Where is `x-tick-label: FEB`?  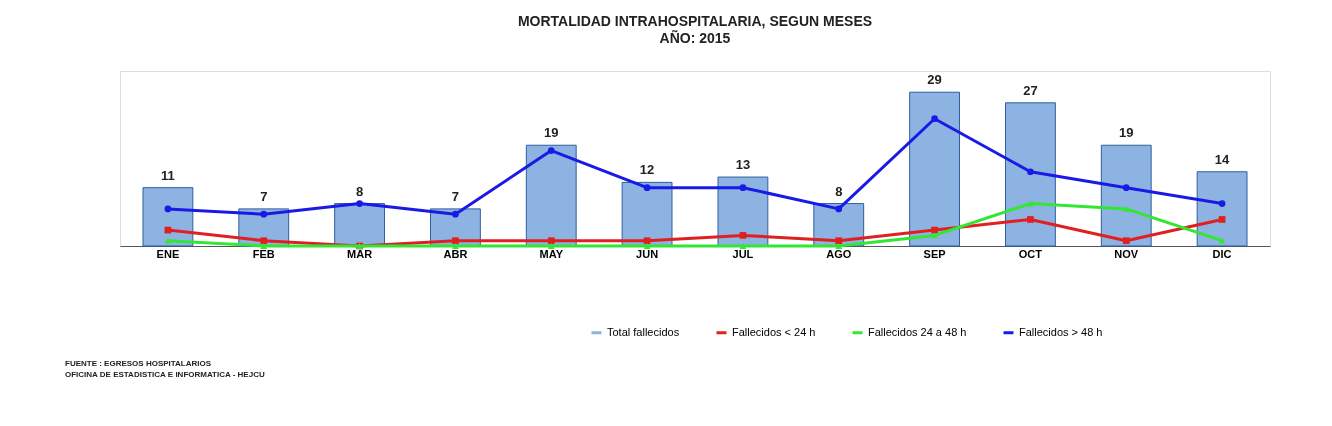
x-tick-label: FEB is located at coordinates (263, 253).